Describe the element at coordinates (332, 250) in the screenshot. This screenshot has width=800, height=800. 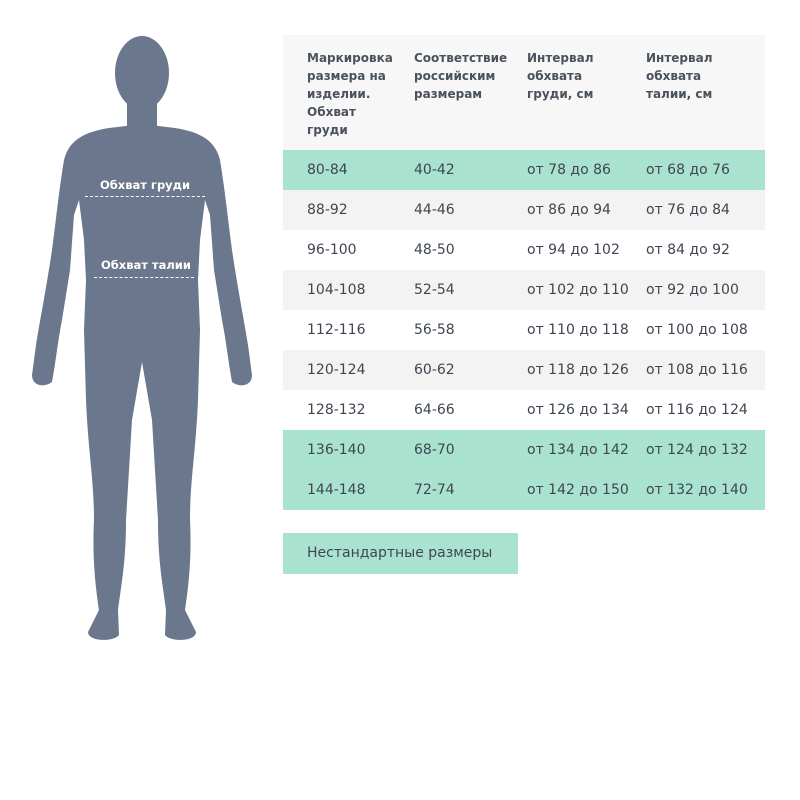
I see `size-marking-cell: 96-100` at that location.